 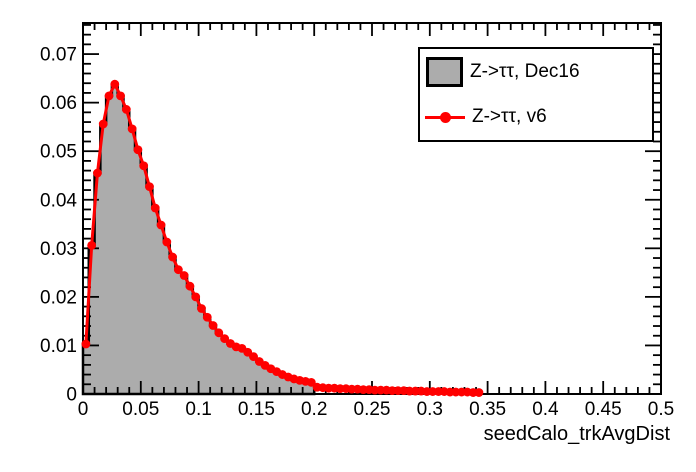 What do you see at coordinates (509, 117) in the screenshot?
I see `legend-label-v6: Z->ττ, v6` at bounding box center [509, 117].